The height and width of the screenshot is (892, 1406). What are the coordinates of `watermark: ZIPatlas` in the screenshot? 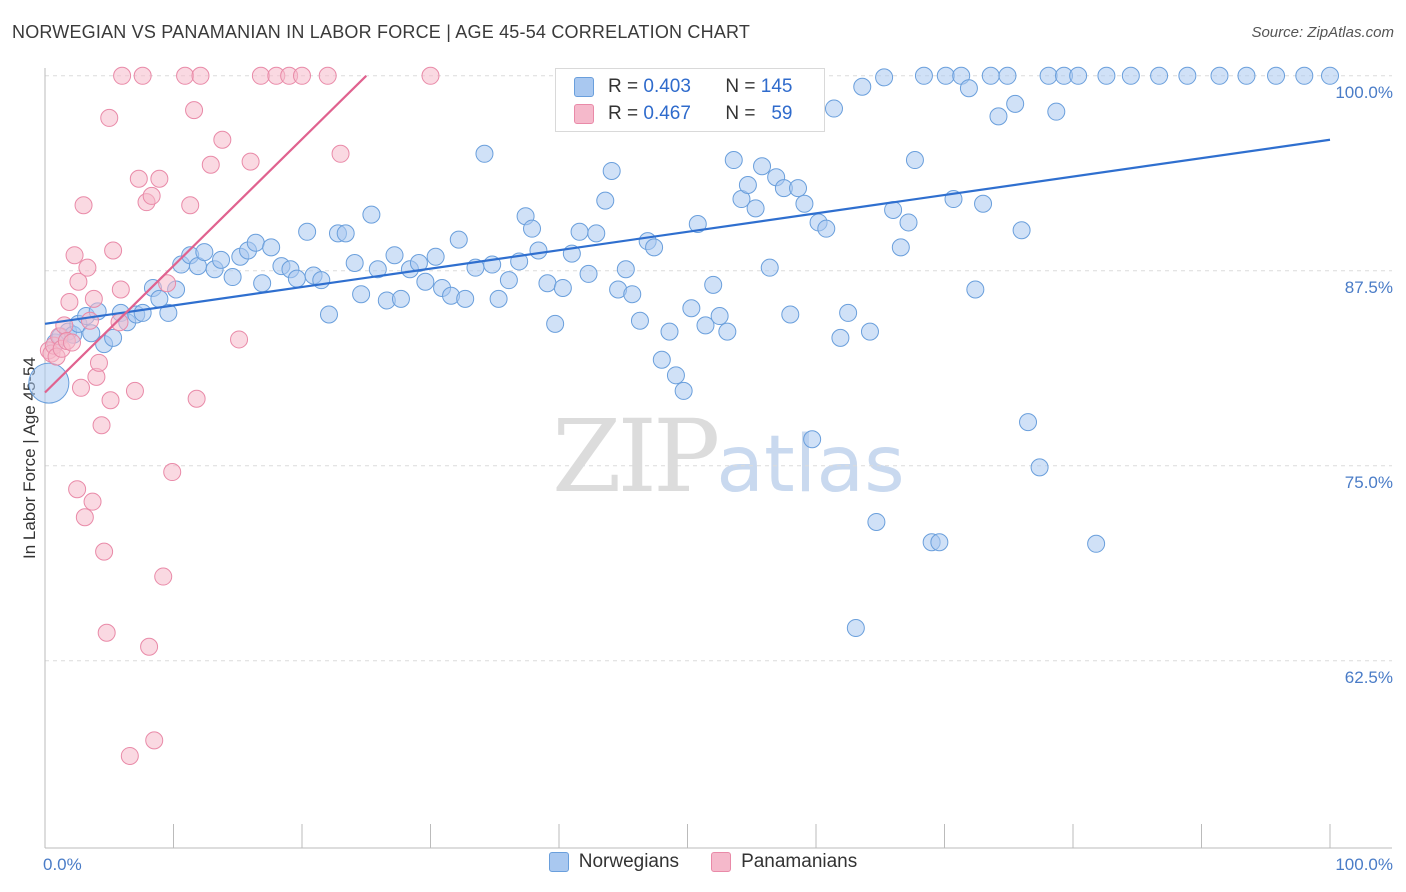 It's located at (728, 456).